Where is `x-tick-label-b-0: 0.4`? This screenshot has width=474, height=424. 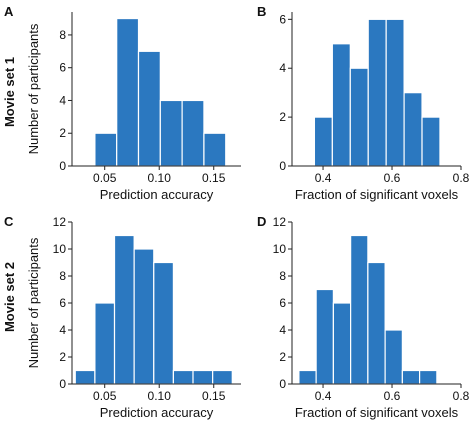 x-tick-label-b-0: 0.4 is located at coordinates (323, 178).